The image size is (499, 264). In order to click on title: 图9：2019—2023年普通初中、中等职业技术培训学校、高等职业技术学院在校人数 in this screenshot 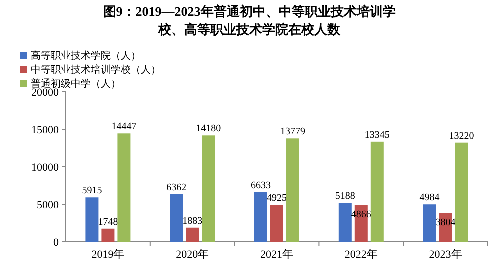, I will do `click(249, 20)`.